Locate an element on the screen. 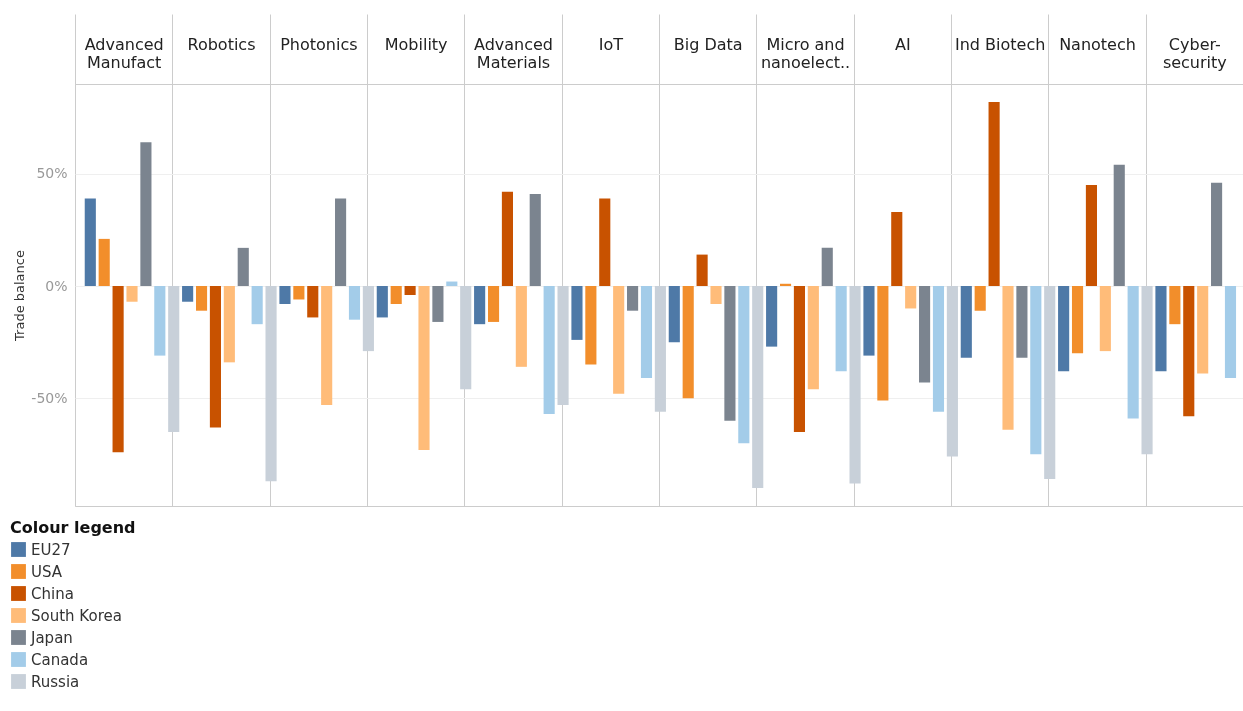 The image size is (1243, 711). x-tick-label: IoT is located at coordinates (611, 44).